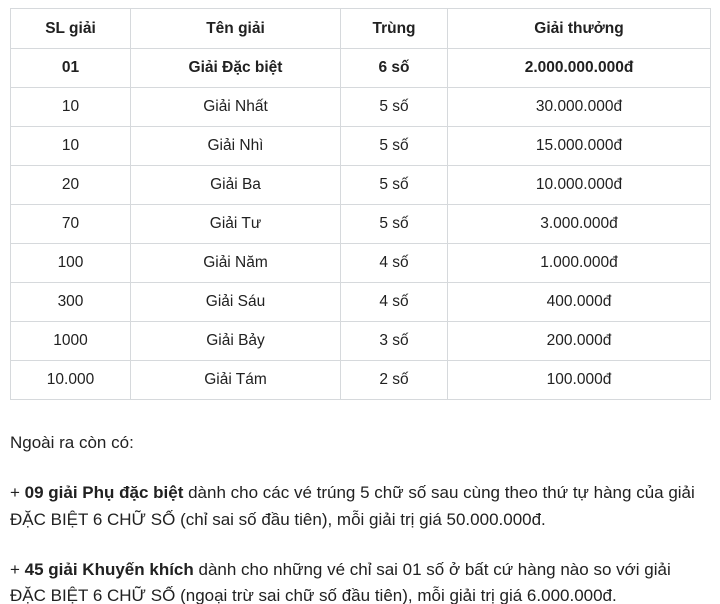 The height and width of the screenshot is (604, 720). Describe the element at coordinates (235, 28) in the screenshot. I see `header-ten-giai: Tên giải` at that location.